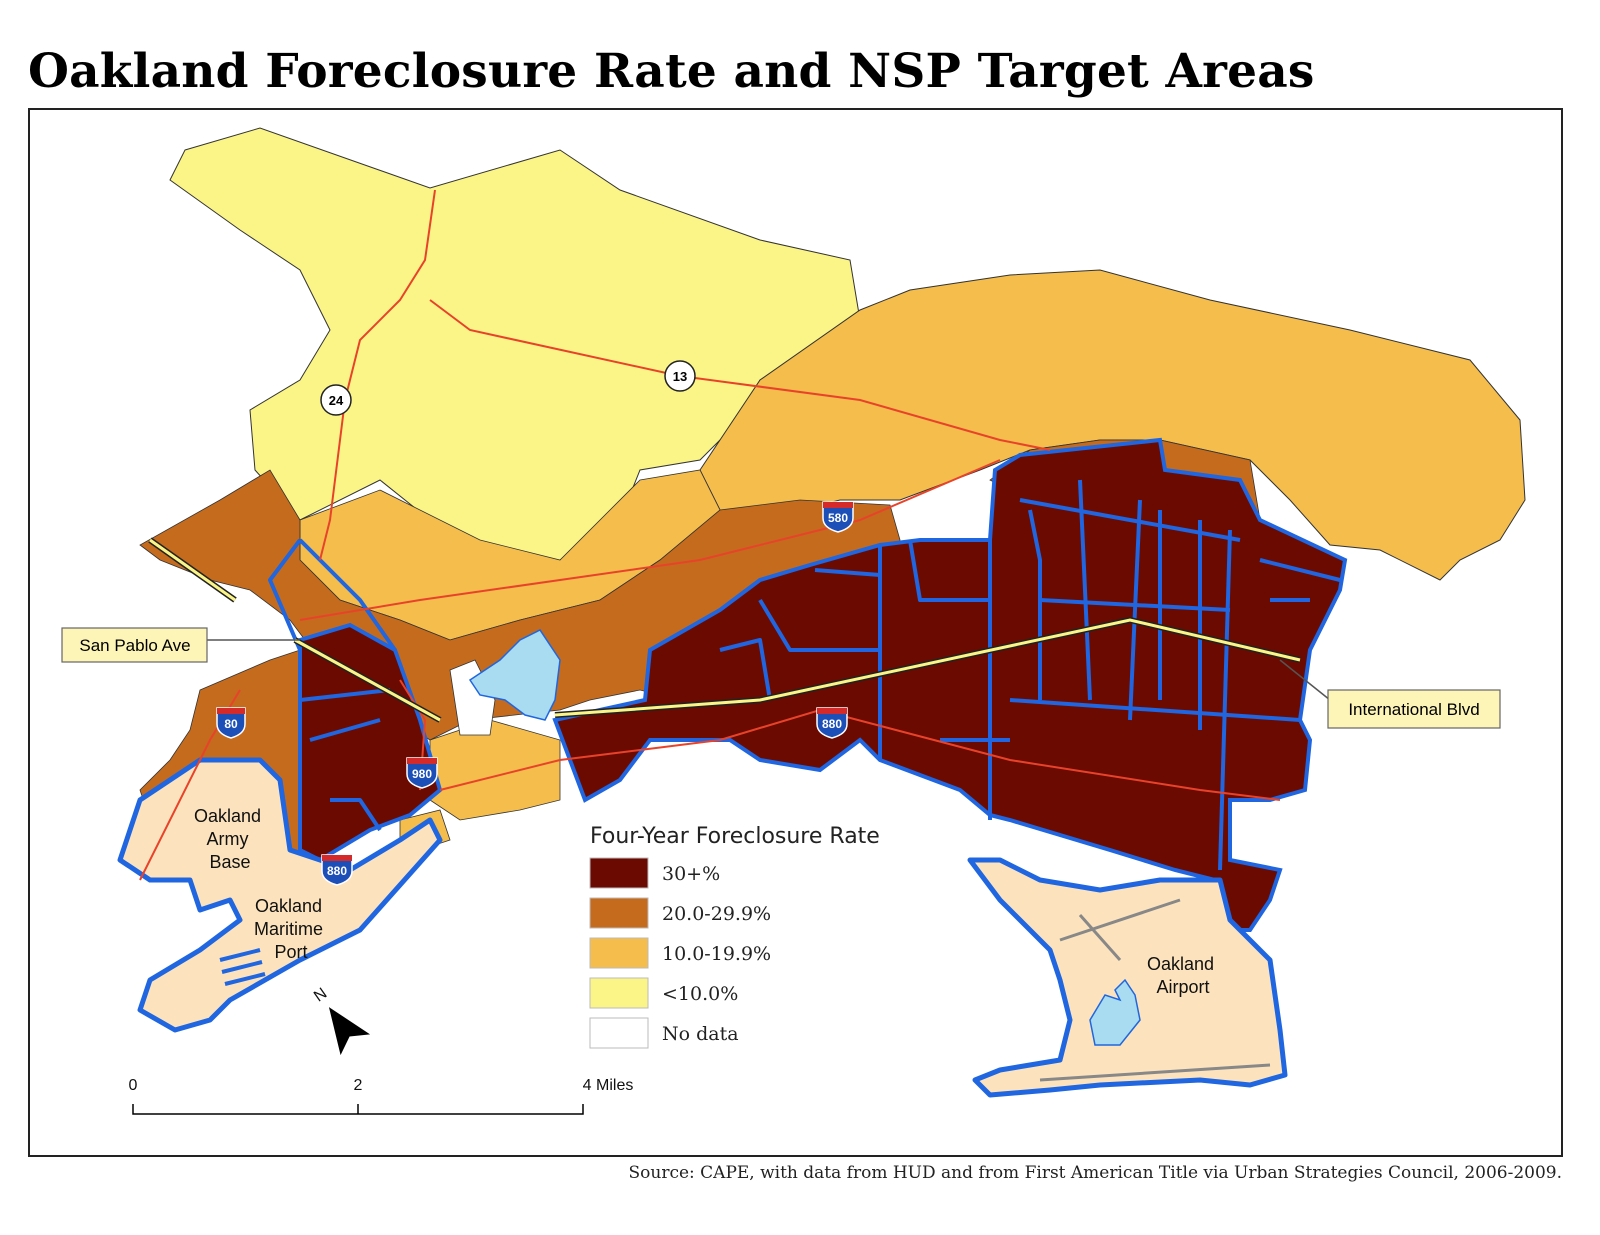 Image resolution: width=1600 pixels, height=1235 pixels. I want to click on airport-land, so click(1127, 977).